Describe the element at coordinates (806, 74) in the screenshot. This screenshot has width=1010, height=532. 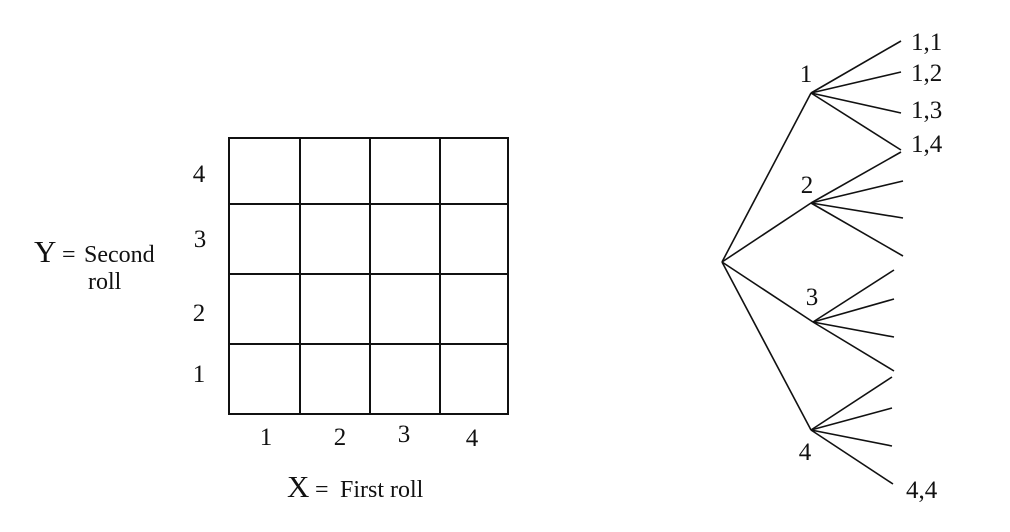
I see `tree-node-label: 1` at that location.